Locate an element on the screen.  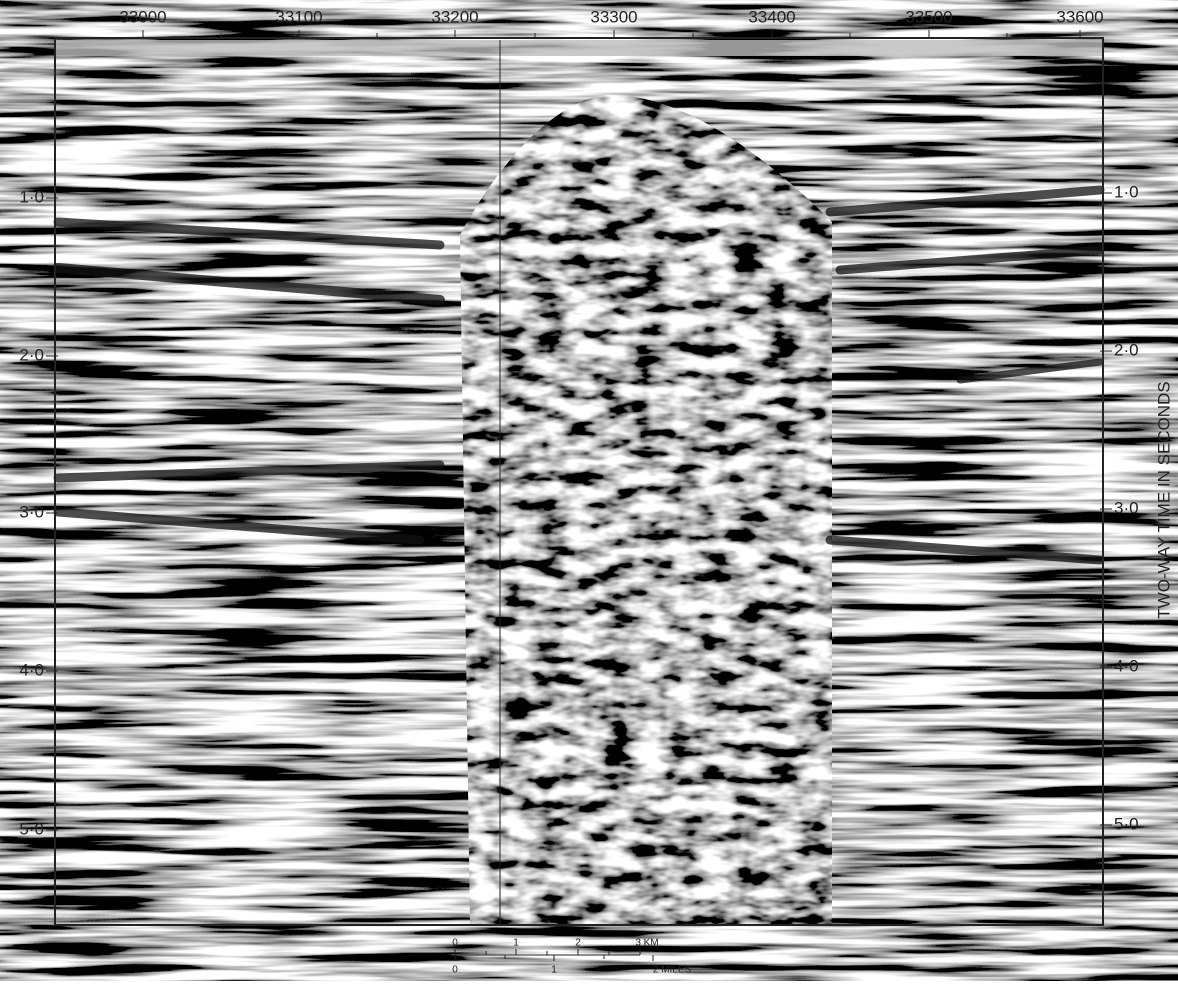
left-label: 5·0 is located at coordinates (31, 828).